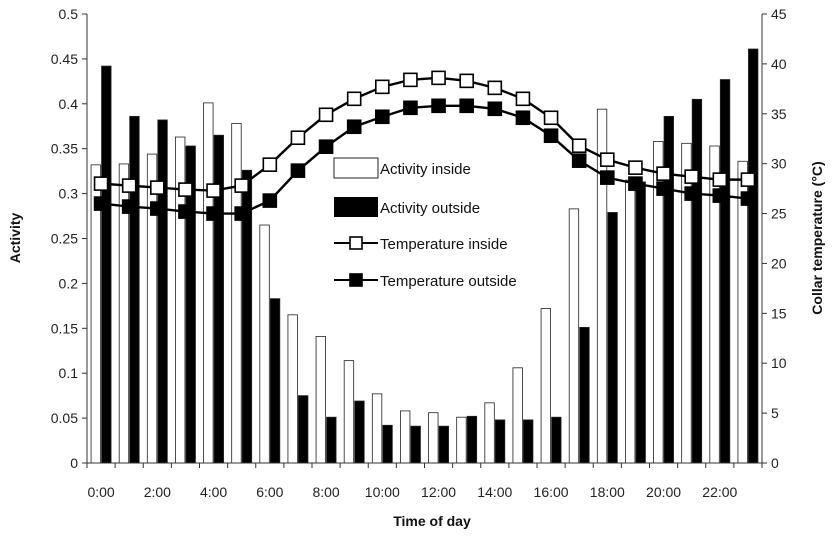 The image size is (840, 536). Describe the element at coordinates (779, 263) in the screenshot. I see `y2-tick-label: 20` at that location.